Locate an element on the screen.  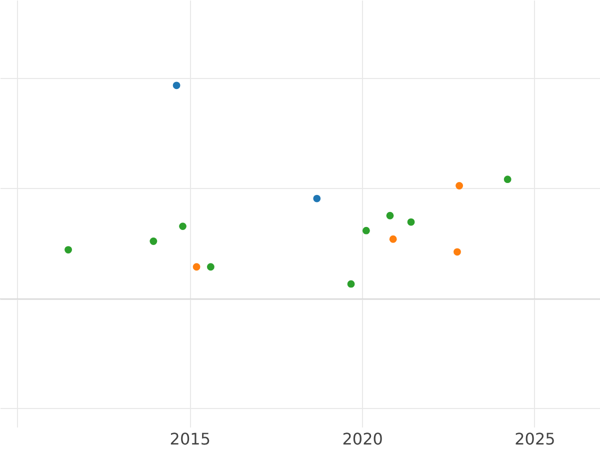
x-tick-label: 2020 is located at coordinates (362, 439).